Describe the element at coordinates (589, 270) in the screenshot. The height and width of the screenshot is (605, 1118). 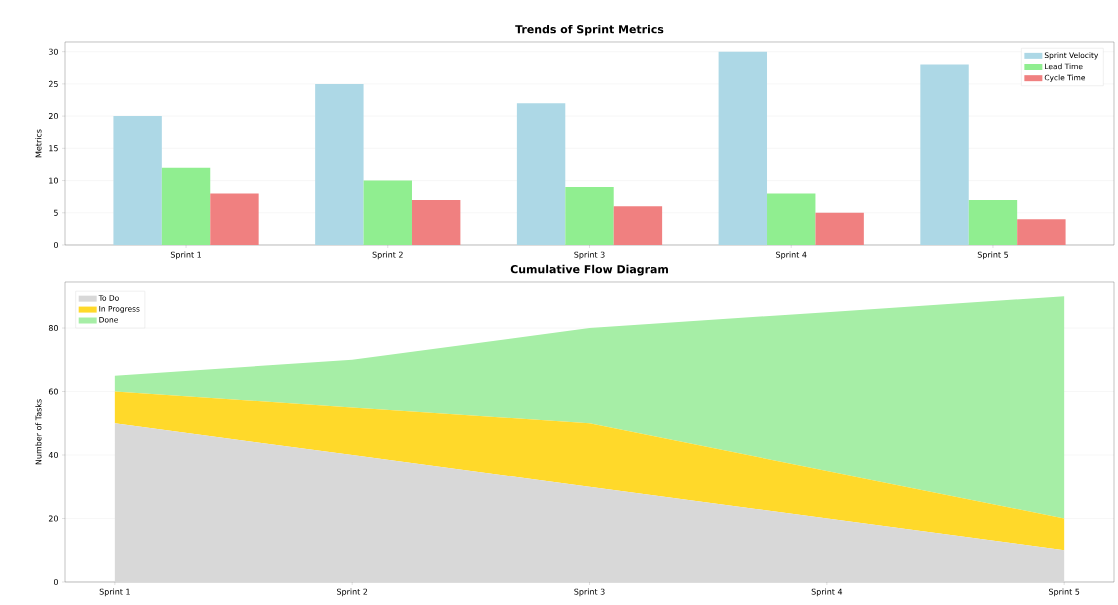
I see `chart-title: Cumulative Flow Diagram` at that location.